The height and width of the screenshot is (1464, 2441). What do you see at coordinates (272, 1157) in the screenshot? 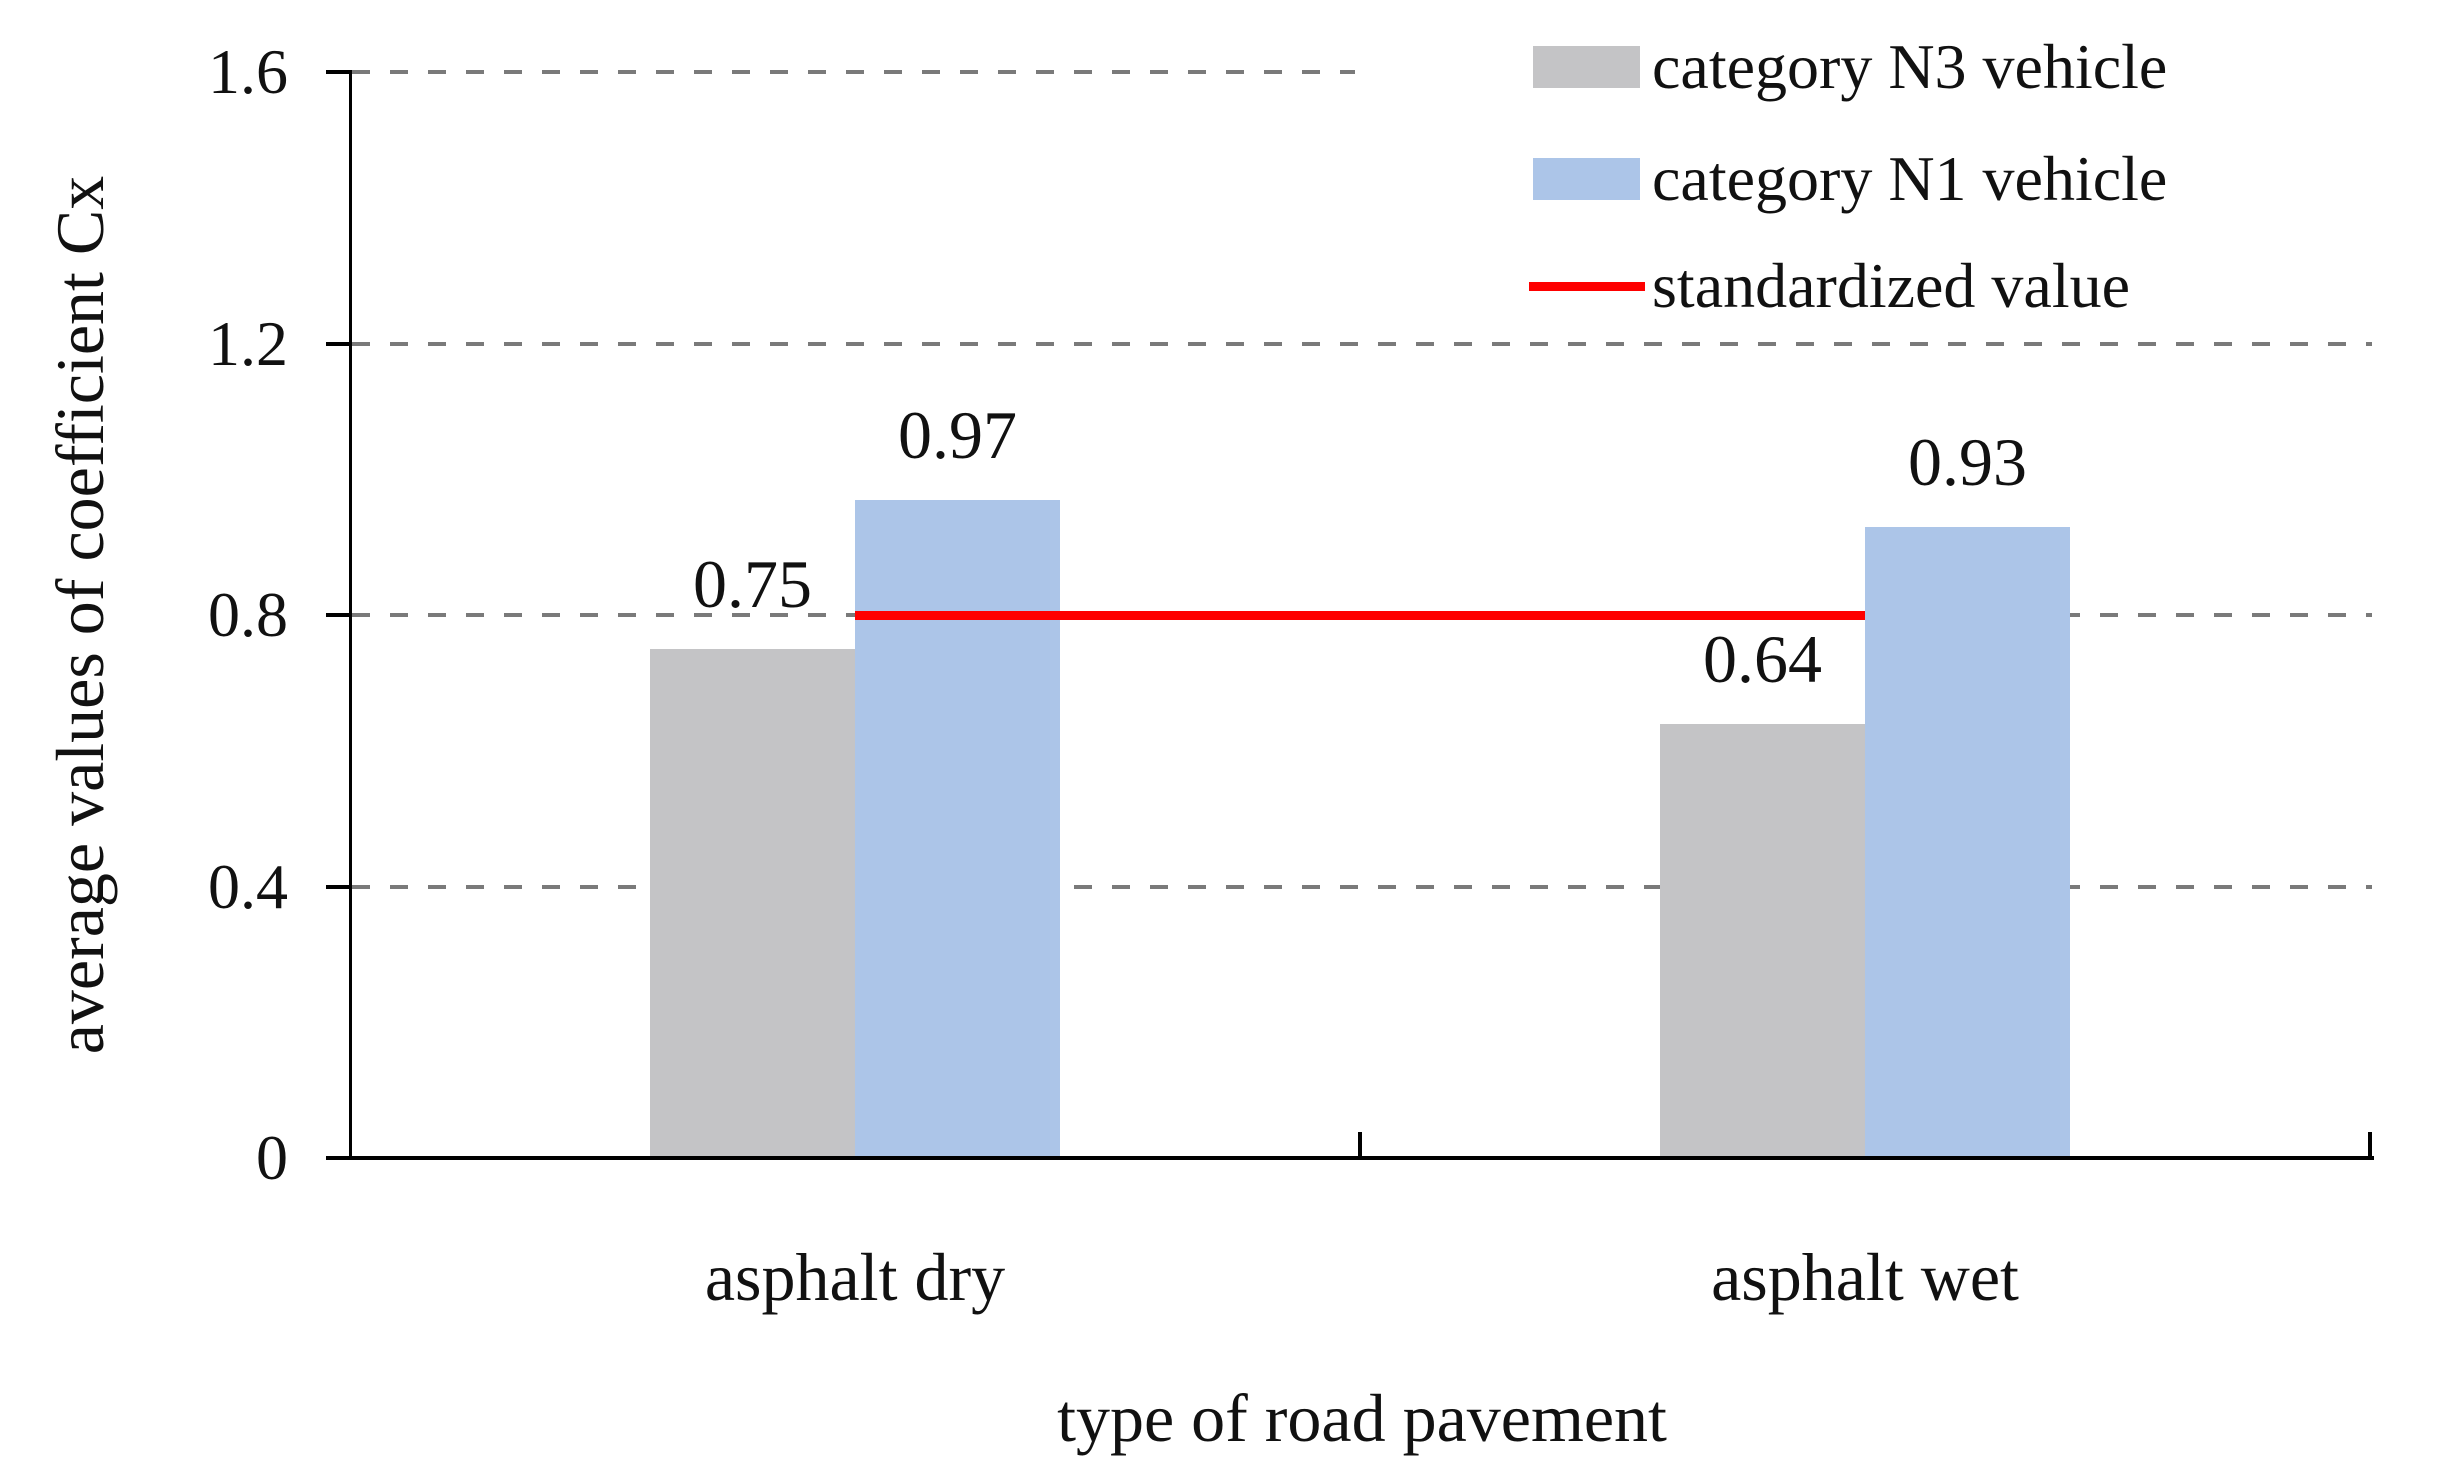
I see `y-tick-label-0: 0` at bounding box center [272, 1157].